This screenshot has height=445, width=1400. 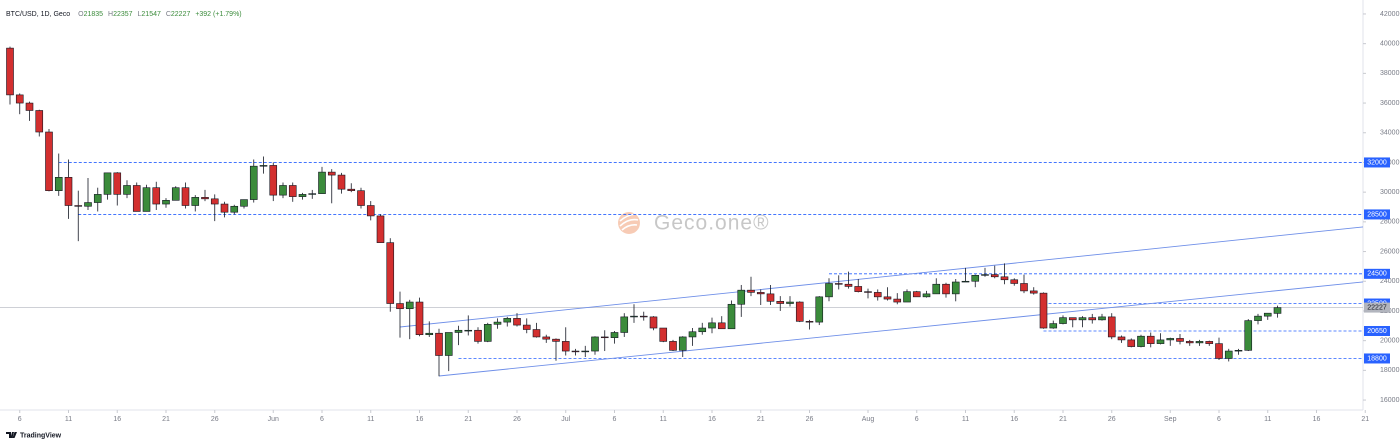 What do you see at coordinates (41, 435) in the screenshot?
I see `brand-text: TradingView` at bounding box center [41, 435].